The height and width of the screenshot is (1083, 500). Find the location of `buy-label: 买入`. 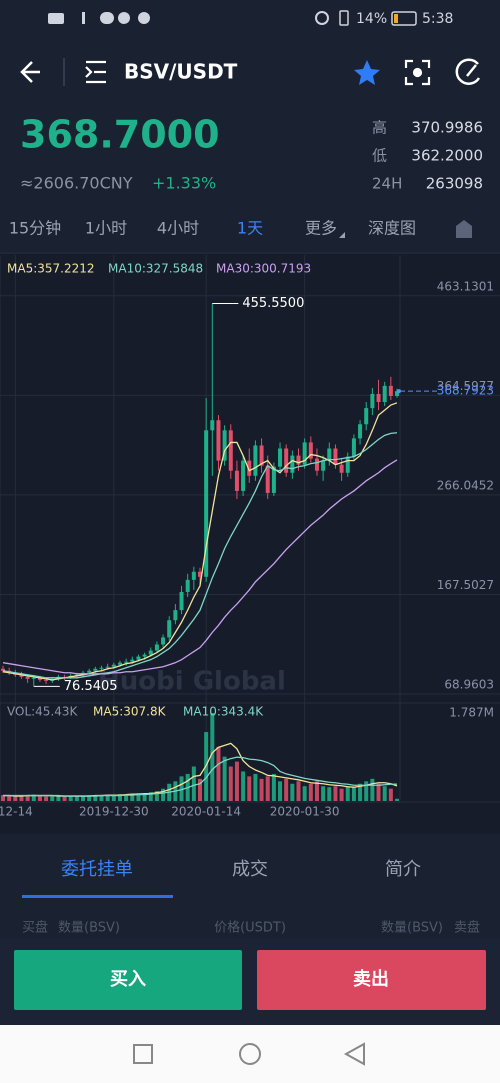

buy-label: 买入 is located at coordinates (128, 979).